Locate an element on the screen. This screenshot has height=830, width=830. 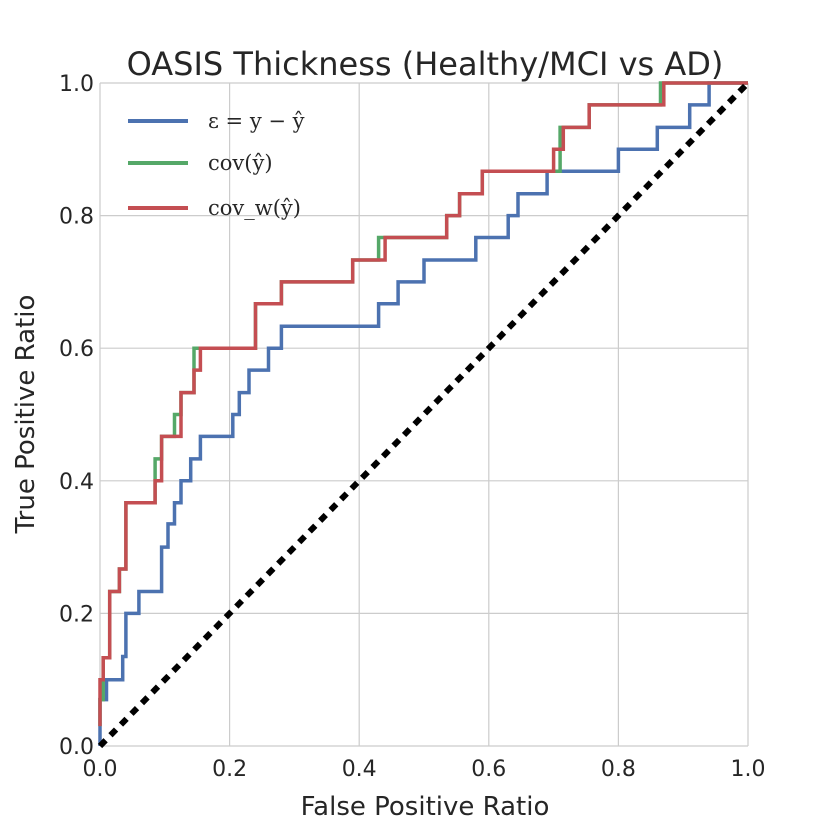
y-tick-label: 0.6 is located at coordinates (76, 349).